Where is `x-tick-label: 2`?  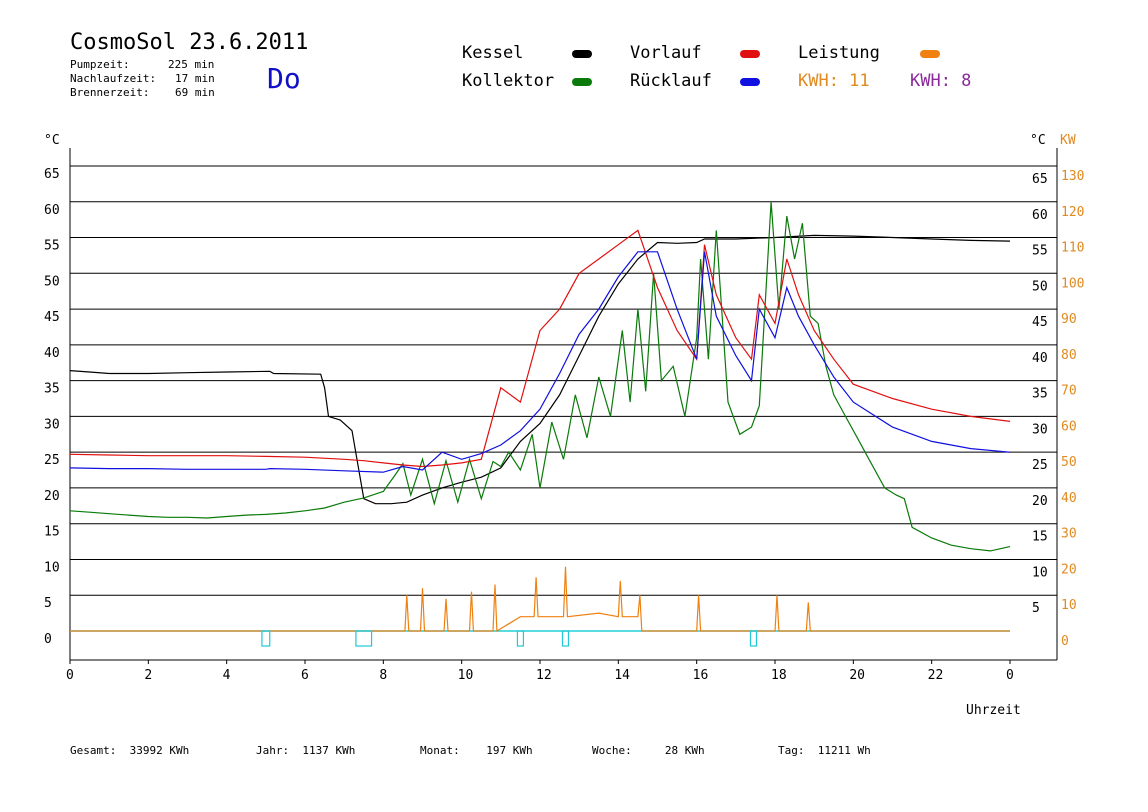
x-tick-label: 2 is located at coordinates (148, 675).